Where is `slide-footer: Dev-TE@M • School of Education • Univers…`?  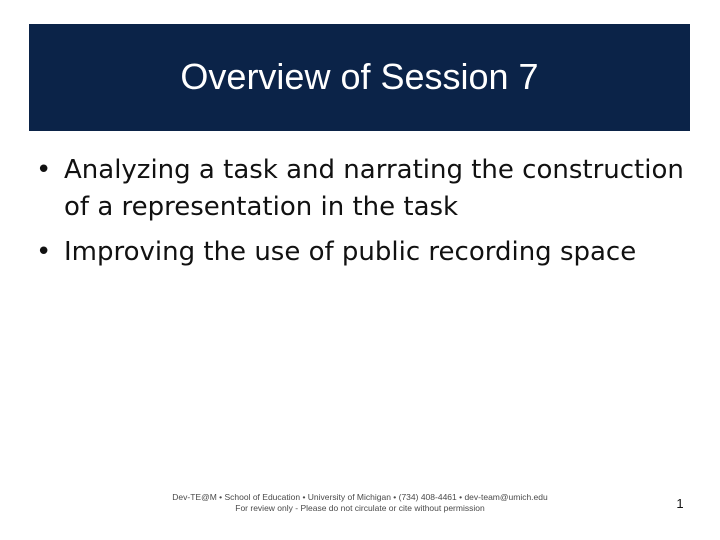
slide-footer: Dev-TE@M • School of Education • Univers… is located at coordinates (360, 503).